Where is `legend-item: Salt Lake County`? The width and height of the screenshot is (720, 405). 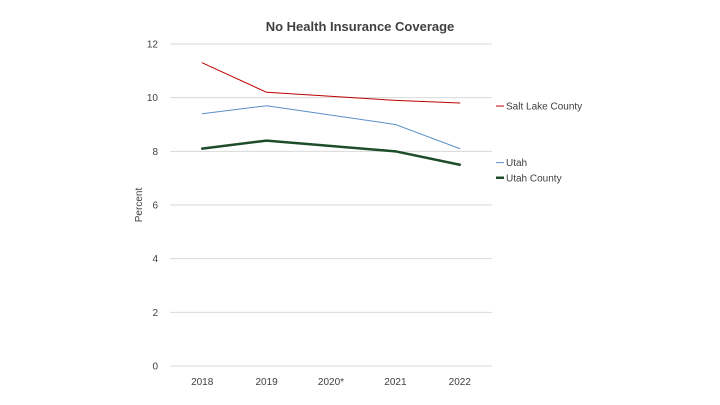
legend-item: Salt Lake County is located at coordinates (539, 107).